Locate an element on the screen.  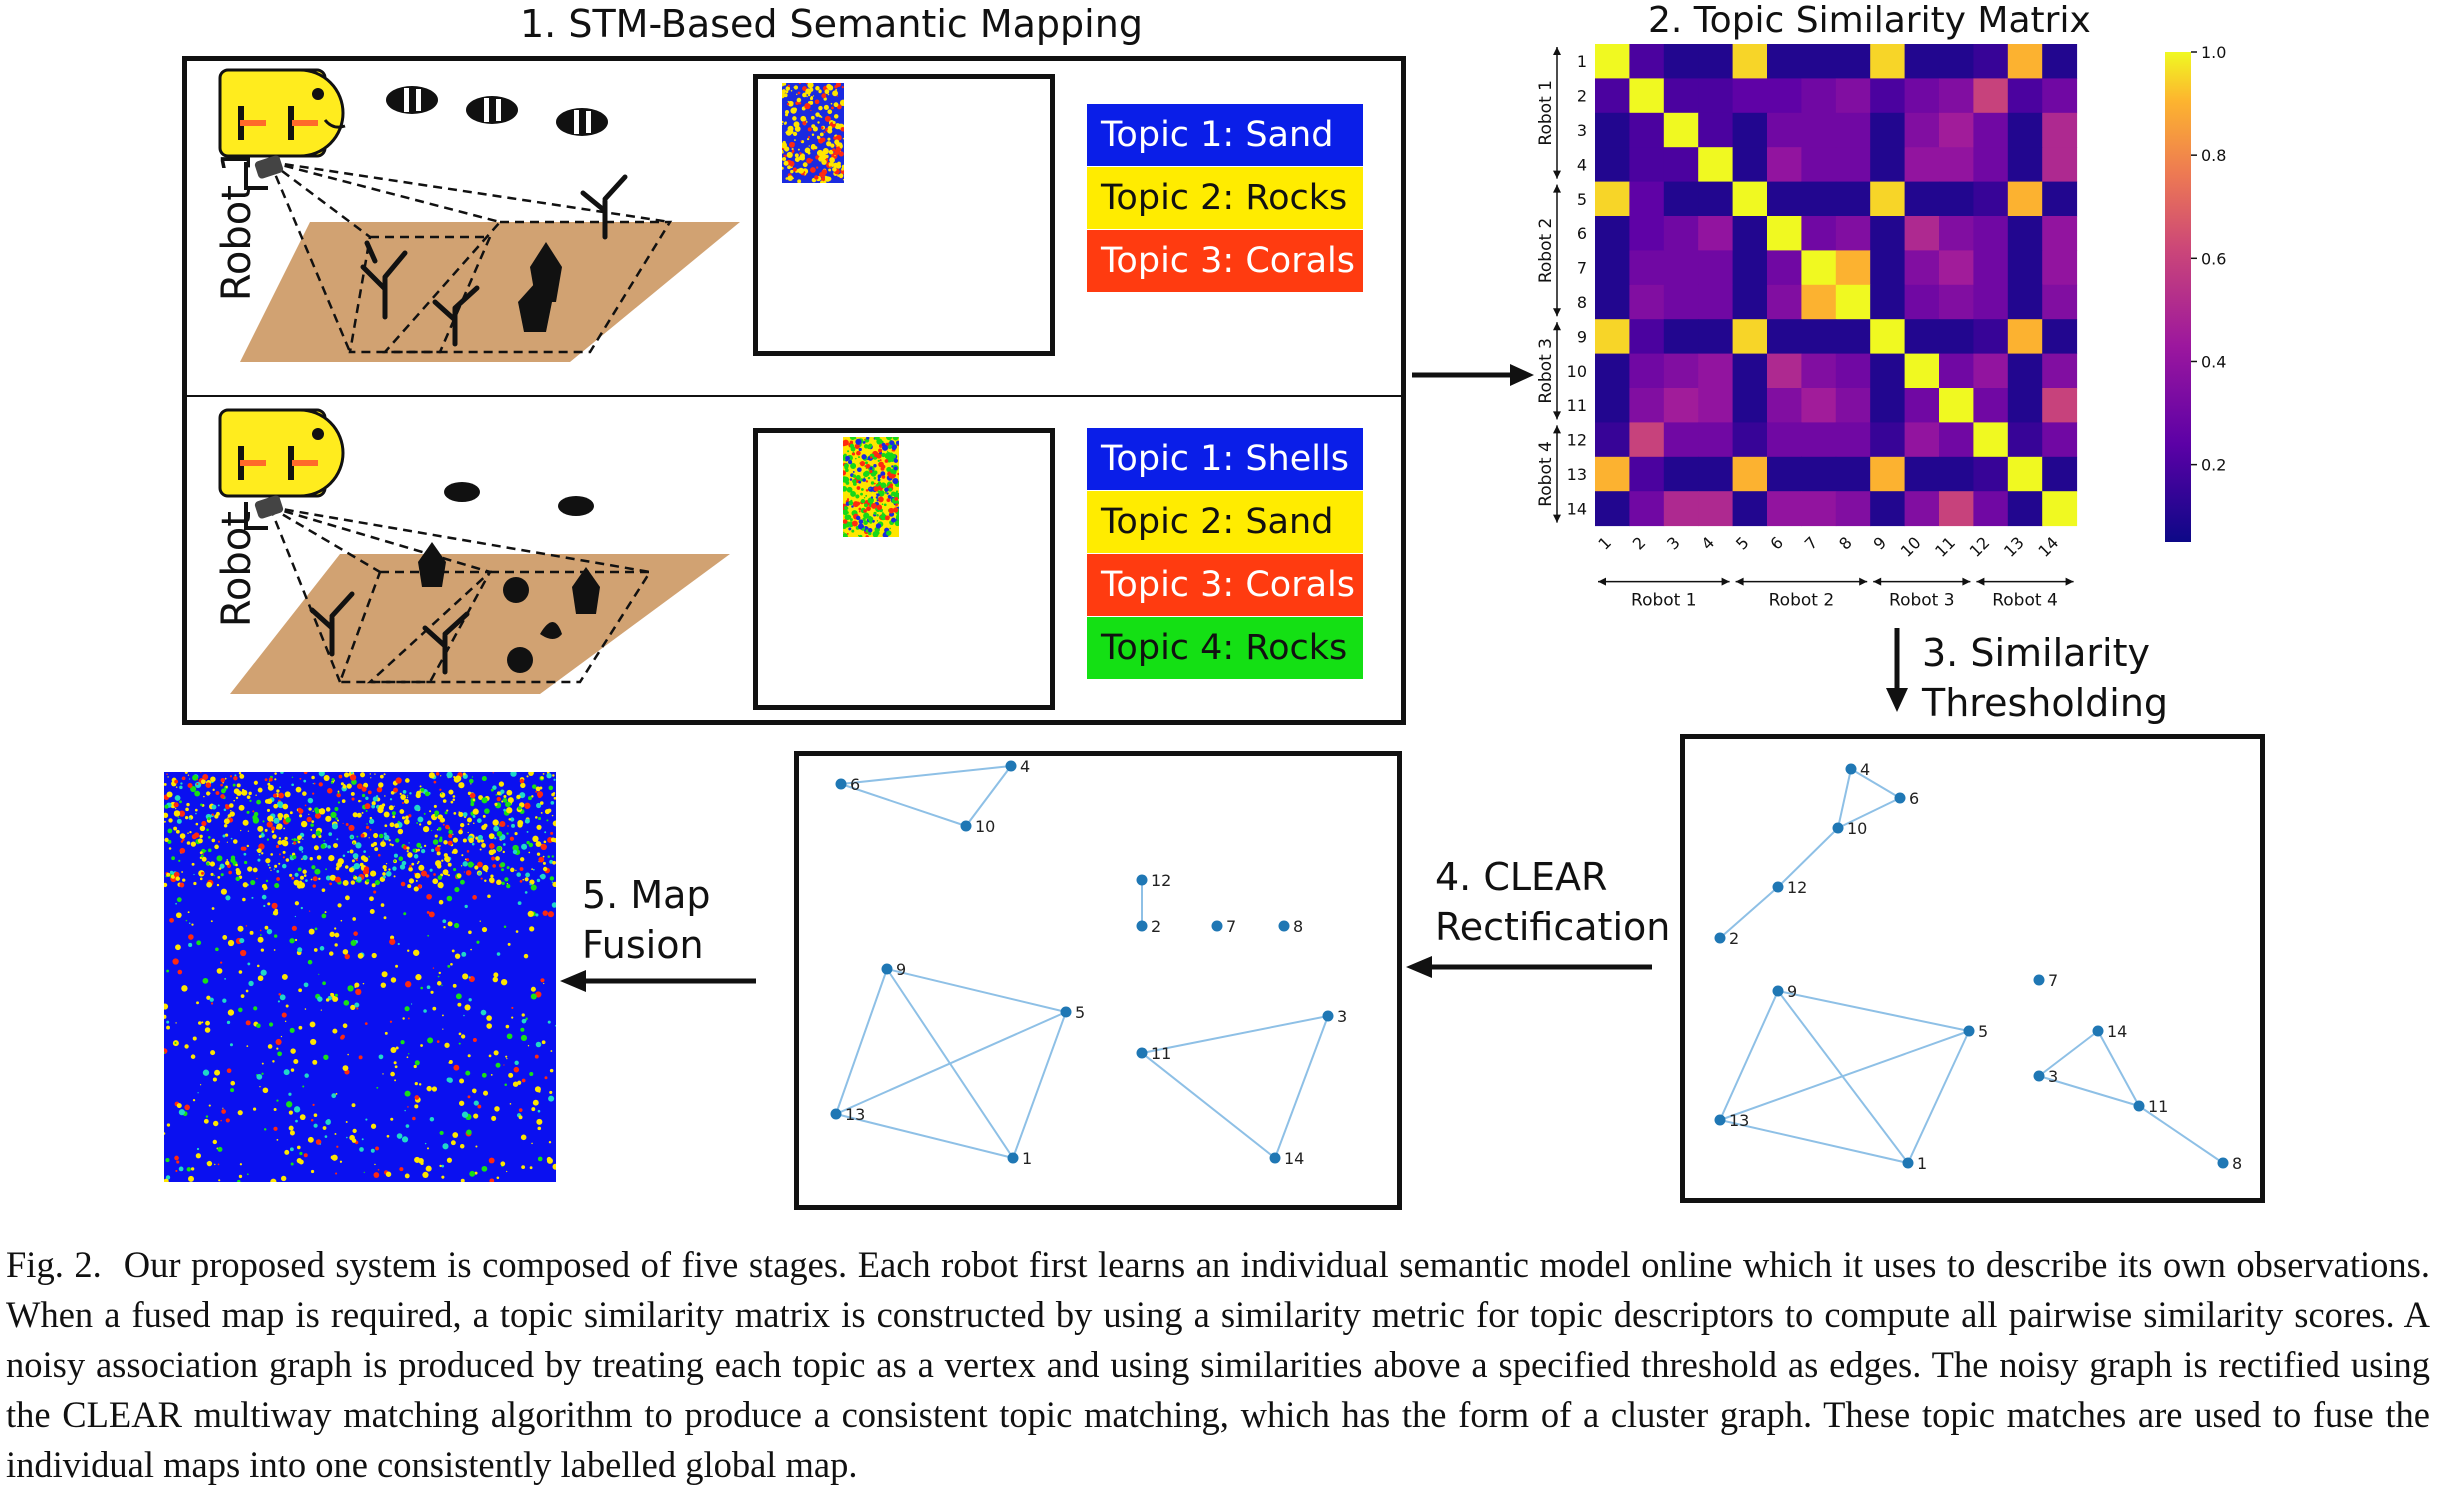
robot1-scene-illustration is located at coordinates (479, 215).